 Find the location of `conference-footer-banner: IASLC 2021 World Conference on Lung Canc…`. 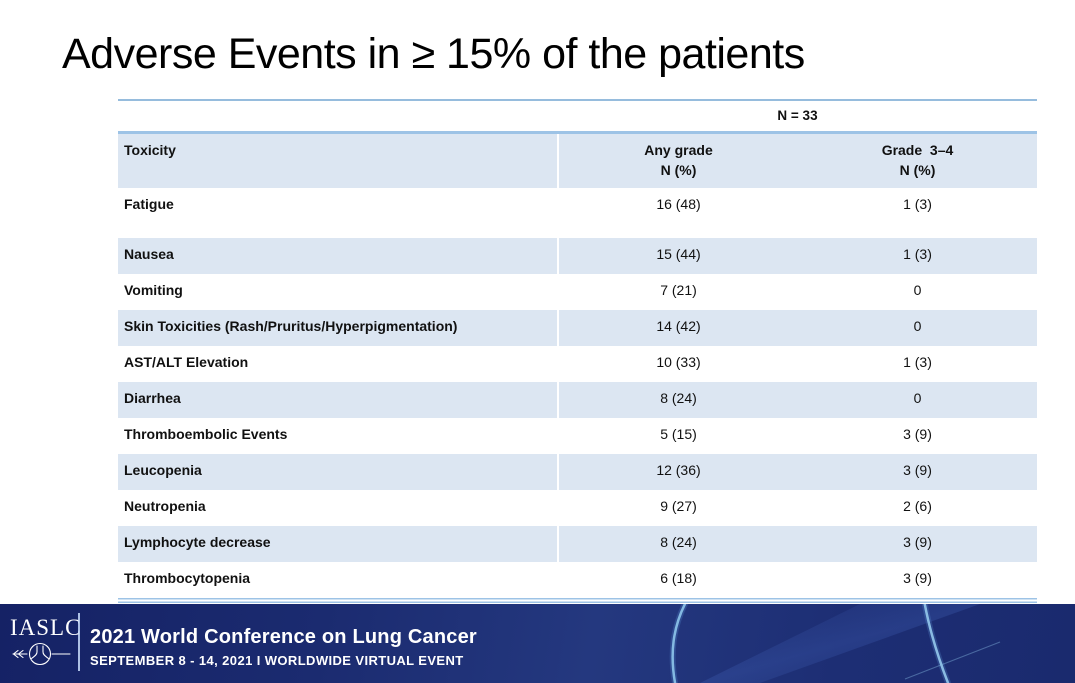

conference-footer-banner: IASLC 2021 World Conference on Lung Canc… is located at coordinates (537, 643).